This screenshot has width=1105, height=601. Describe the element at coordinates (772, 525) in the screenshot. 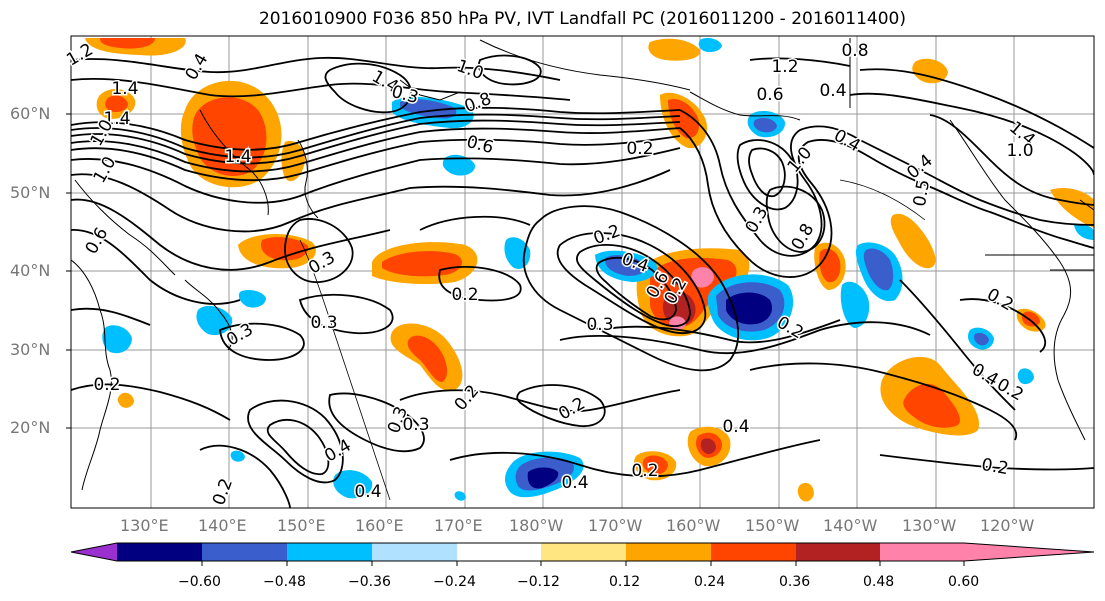

I see `lon-label: 150°W` at that location.